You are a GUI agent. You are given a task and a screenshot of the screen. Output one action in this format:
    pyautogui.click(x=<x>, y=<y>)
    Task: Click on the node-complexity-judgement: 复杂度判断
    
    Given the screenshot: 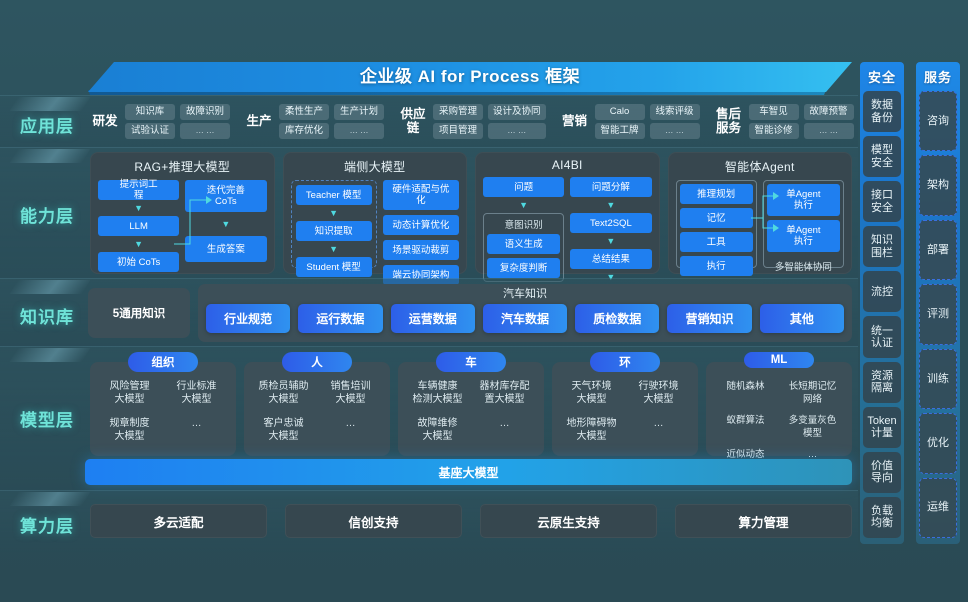 What is the action you would take?
    pyautogui.click(x=524, y=268)
    